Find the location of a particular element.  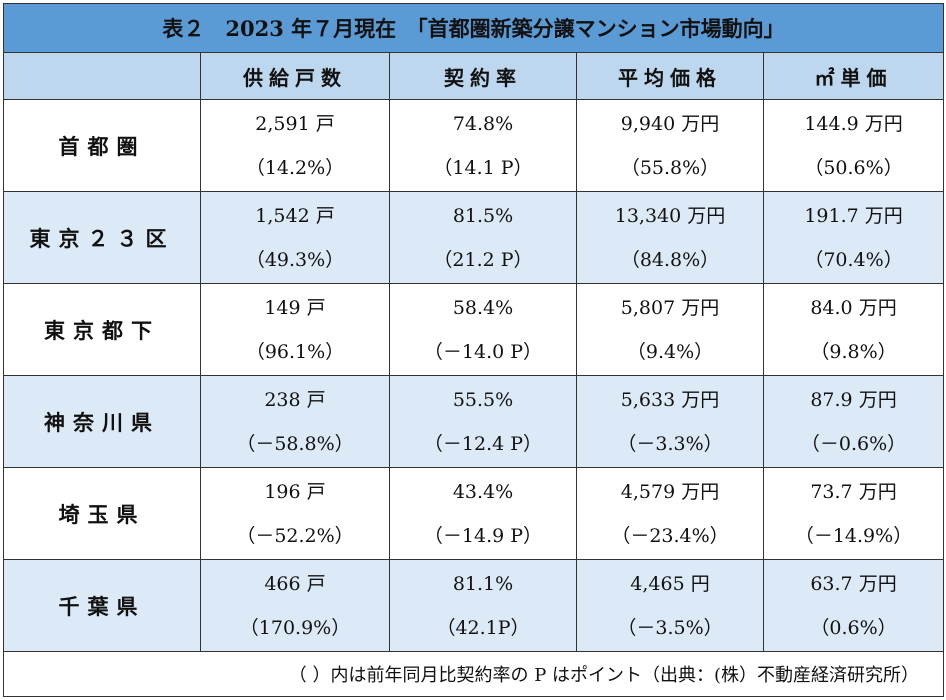

cell-contract-rate: 58.4% （－14.0 P） is located at coordinates (483, 329).